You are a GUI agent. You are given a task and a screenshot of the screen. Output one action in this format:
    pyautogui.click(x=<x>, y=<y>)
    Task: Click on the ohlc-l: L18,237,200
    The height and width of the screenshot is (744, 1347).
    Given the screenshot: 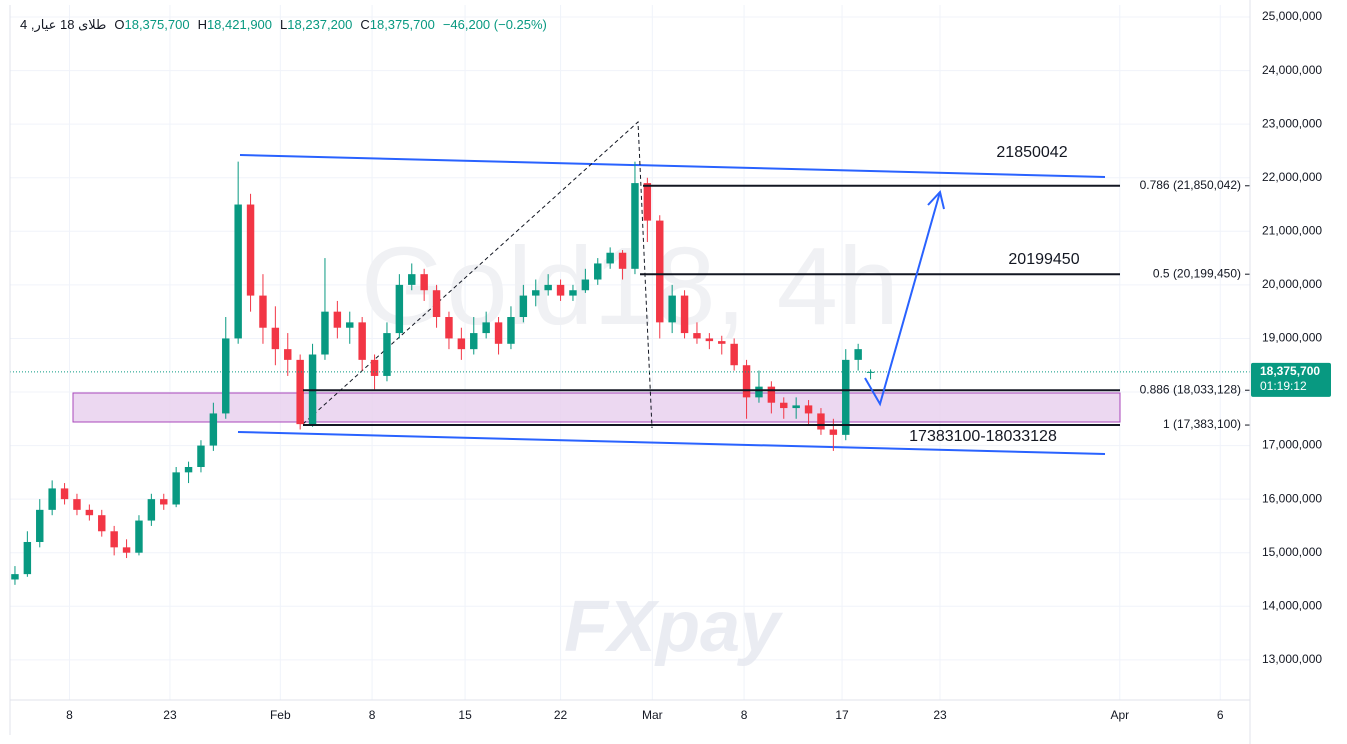 What is the action you would take?
    pyautogui.click(x=316, y=25)
    